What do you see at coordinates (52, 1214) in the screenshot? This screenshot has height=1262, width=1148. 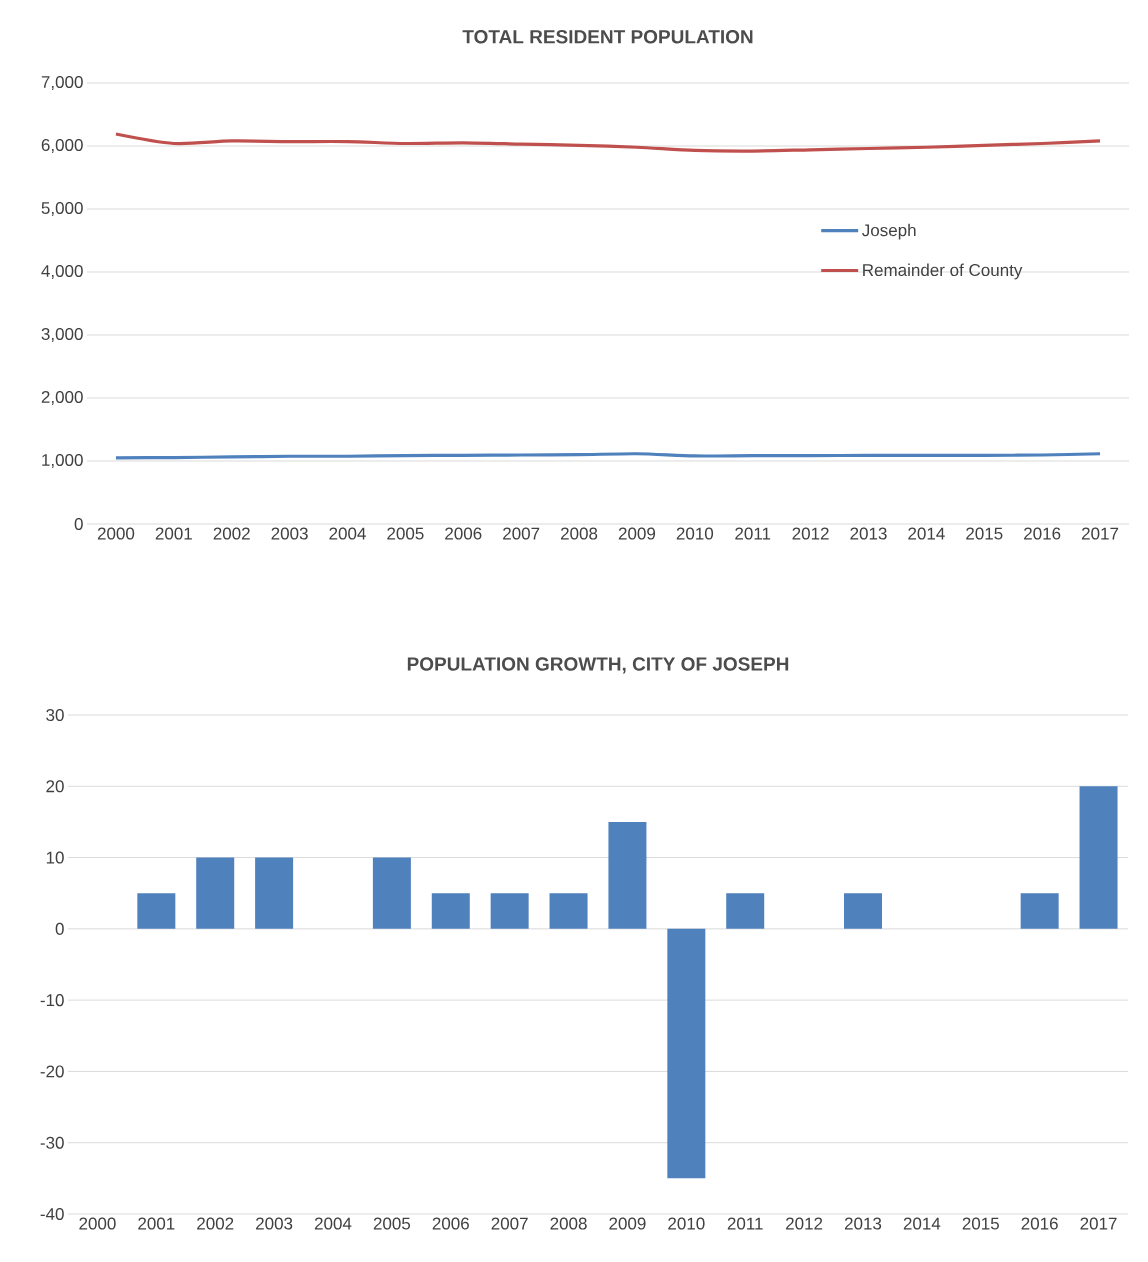 I see `y-tick-label: -40` at bounding box center [52, 1214].